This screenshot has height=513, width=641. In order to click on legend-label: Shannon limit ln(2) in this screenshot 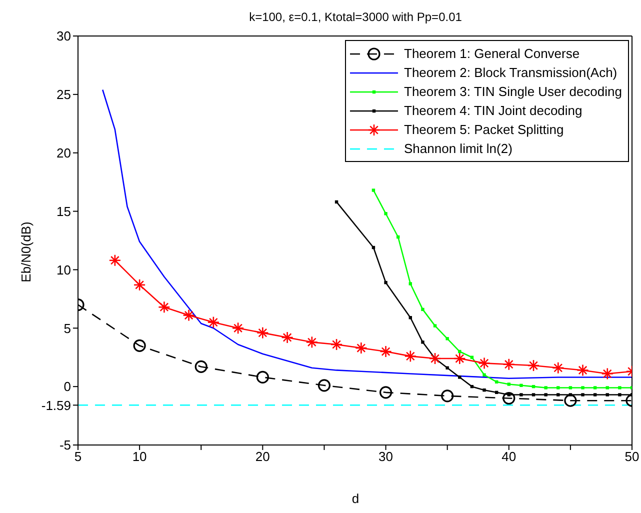, I will do `click(458, 148)`.